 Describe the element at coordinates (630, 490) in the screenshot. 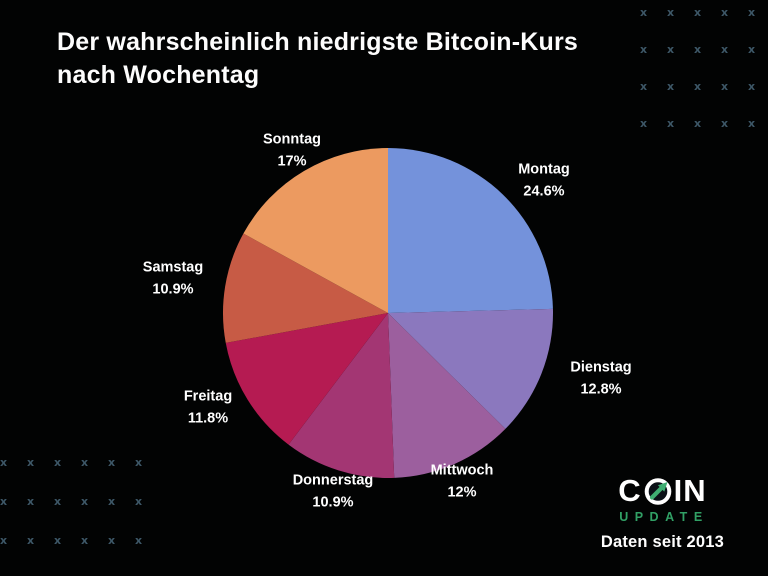

I see `logo-text-c: C` at that location.